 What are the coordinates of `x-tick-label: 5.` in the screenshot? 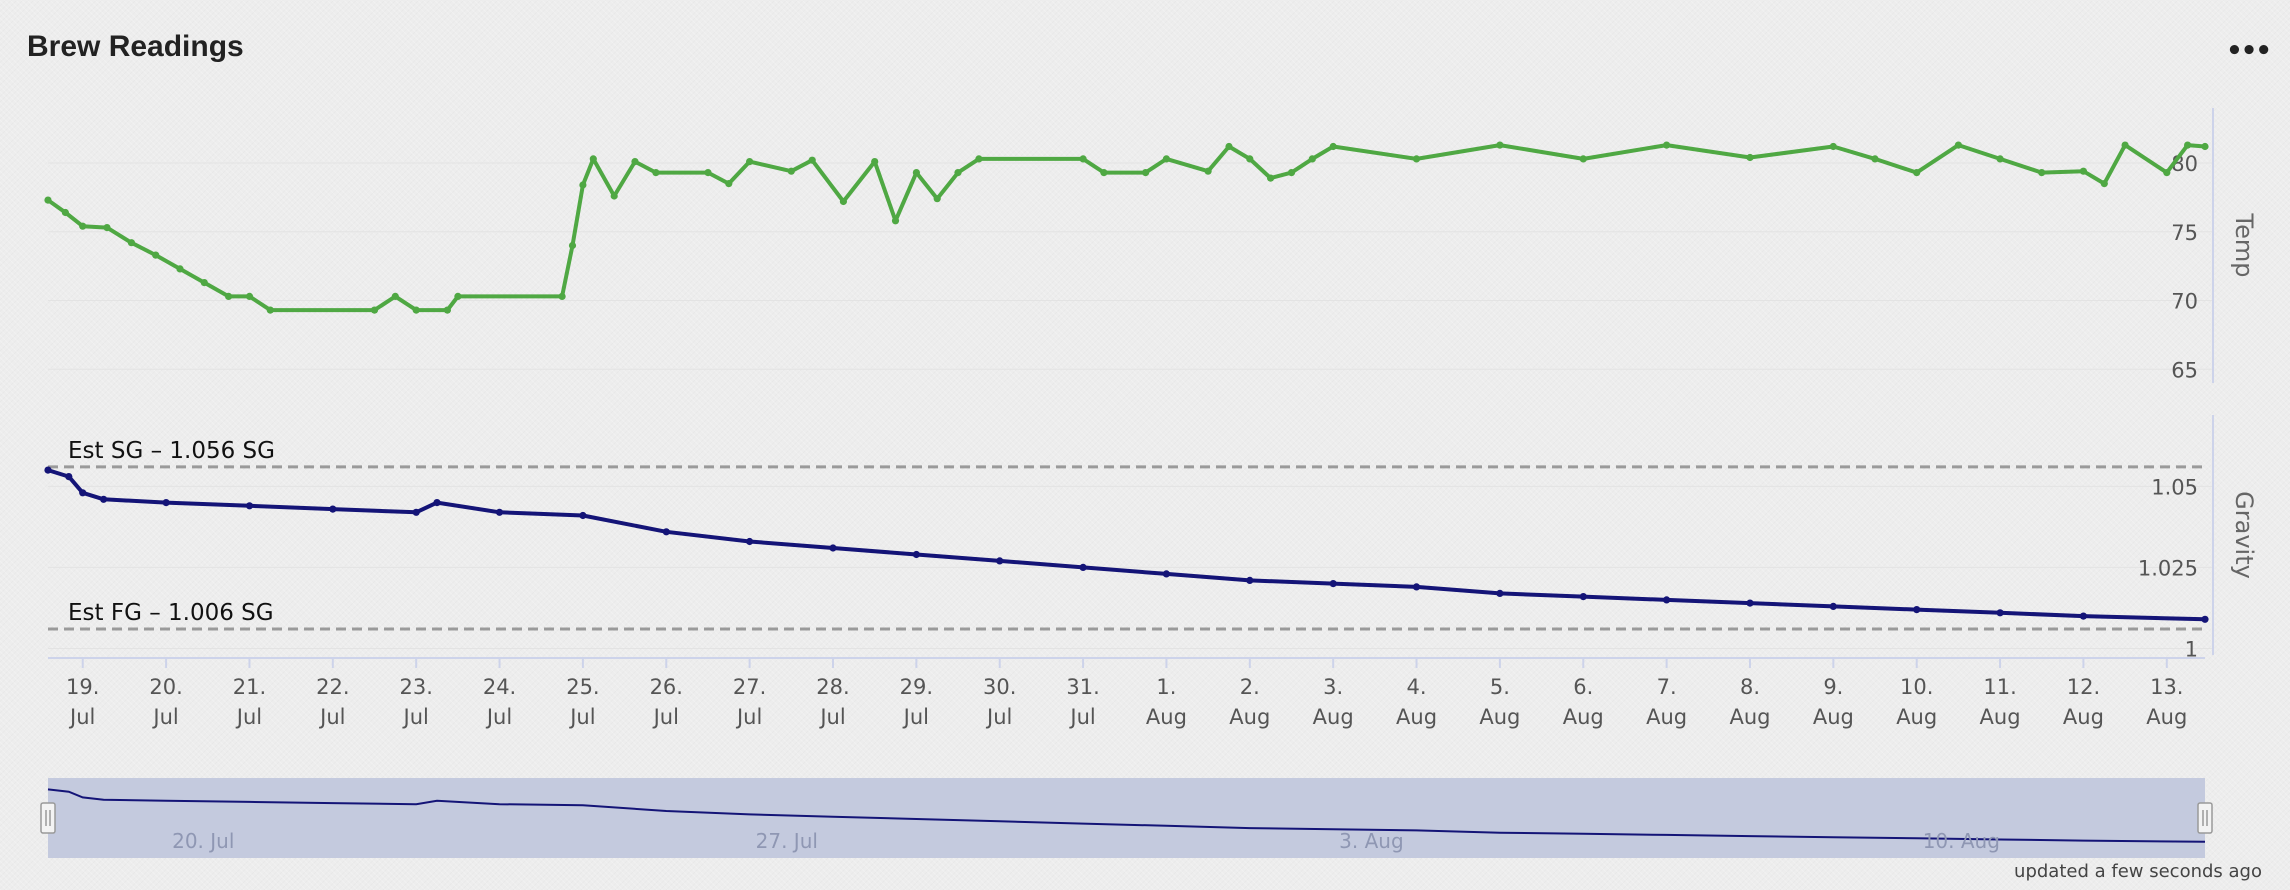 It's located at (1500, 687).